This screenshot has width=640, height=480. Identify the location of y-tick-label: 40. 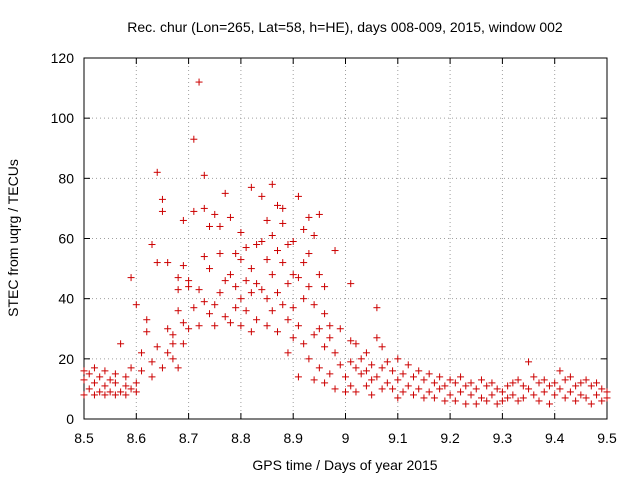
(66, 299).